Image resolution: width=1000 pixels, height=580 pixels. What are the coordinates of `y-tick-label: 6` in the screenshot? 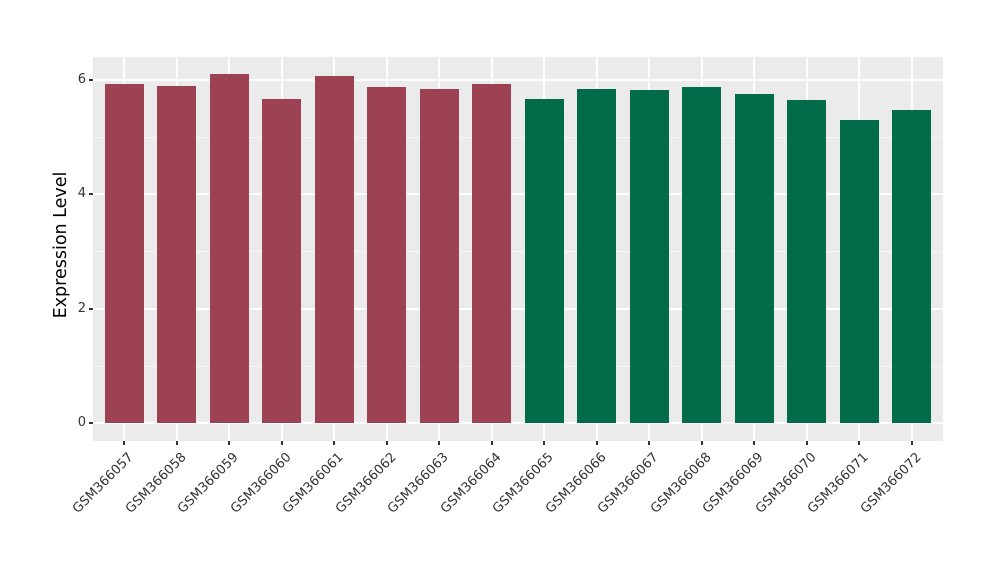 It's located at (81, 79).